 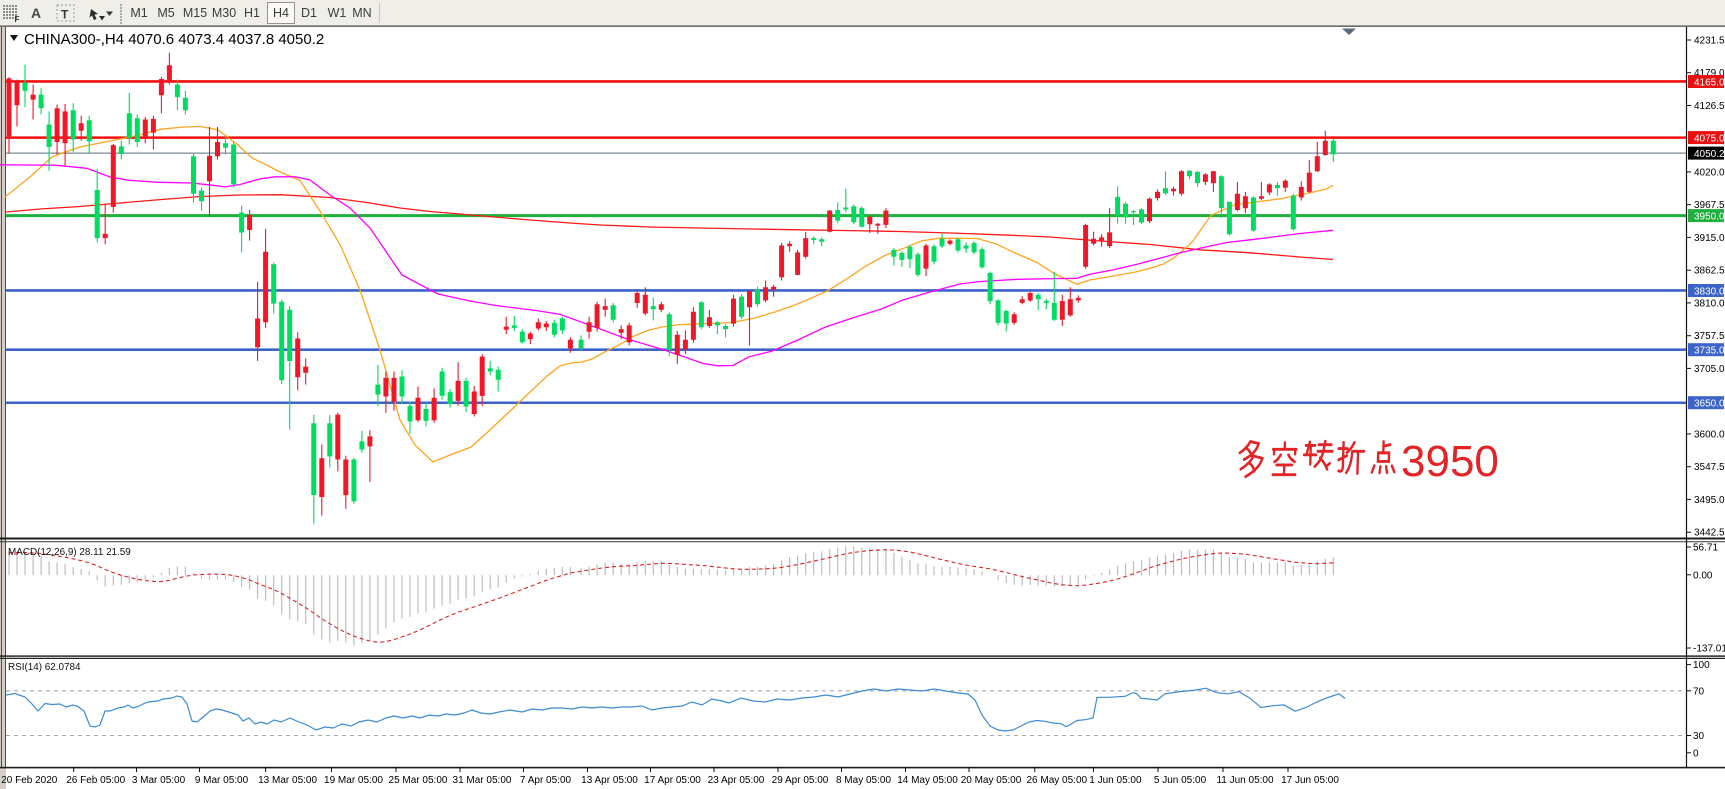 What do you see at coordinates (736, 780) in the screenshot?
I see `svg-text: 23 Apr 05:00` at bounding box center [736, 780].